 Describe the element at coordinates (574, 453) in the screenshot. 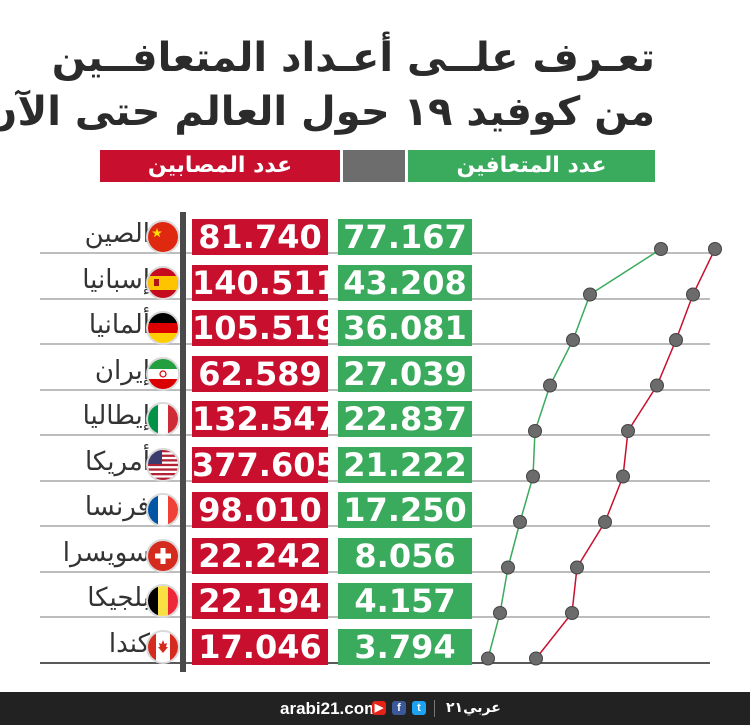

I see `recovered-trend-line` at that location.